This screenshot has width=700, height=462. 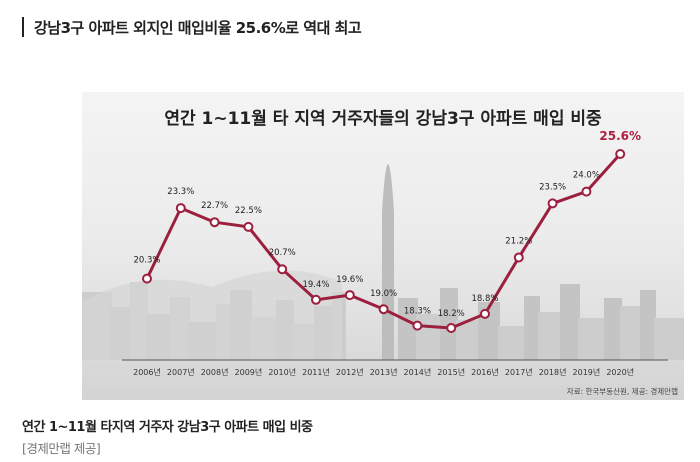 I want to click on chart-source: 자료: 한국부동산원, 제공: 경제만랩, so click(x=622, y=391).